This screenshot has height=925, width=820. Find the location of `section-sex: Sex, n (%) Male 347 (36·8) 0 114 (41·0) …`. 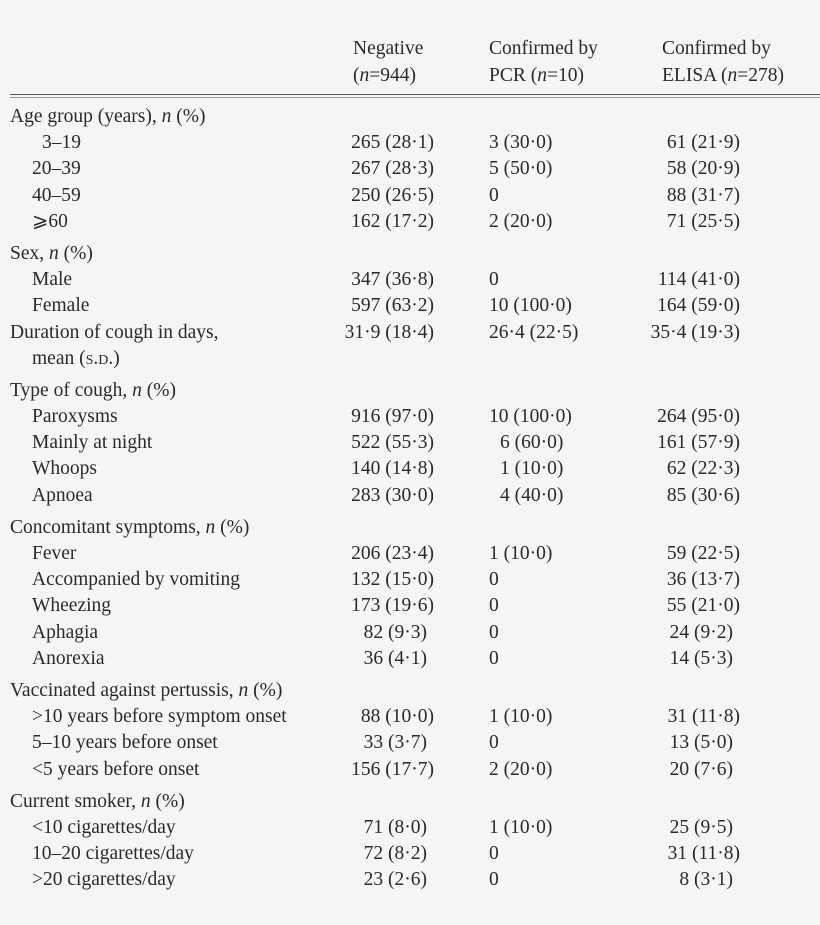

section-sex: Sex, n (%) Male 347 (36·8) 0 114 (41·0) … is located at coordinates (410, 280).